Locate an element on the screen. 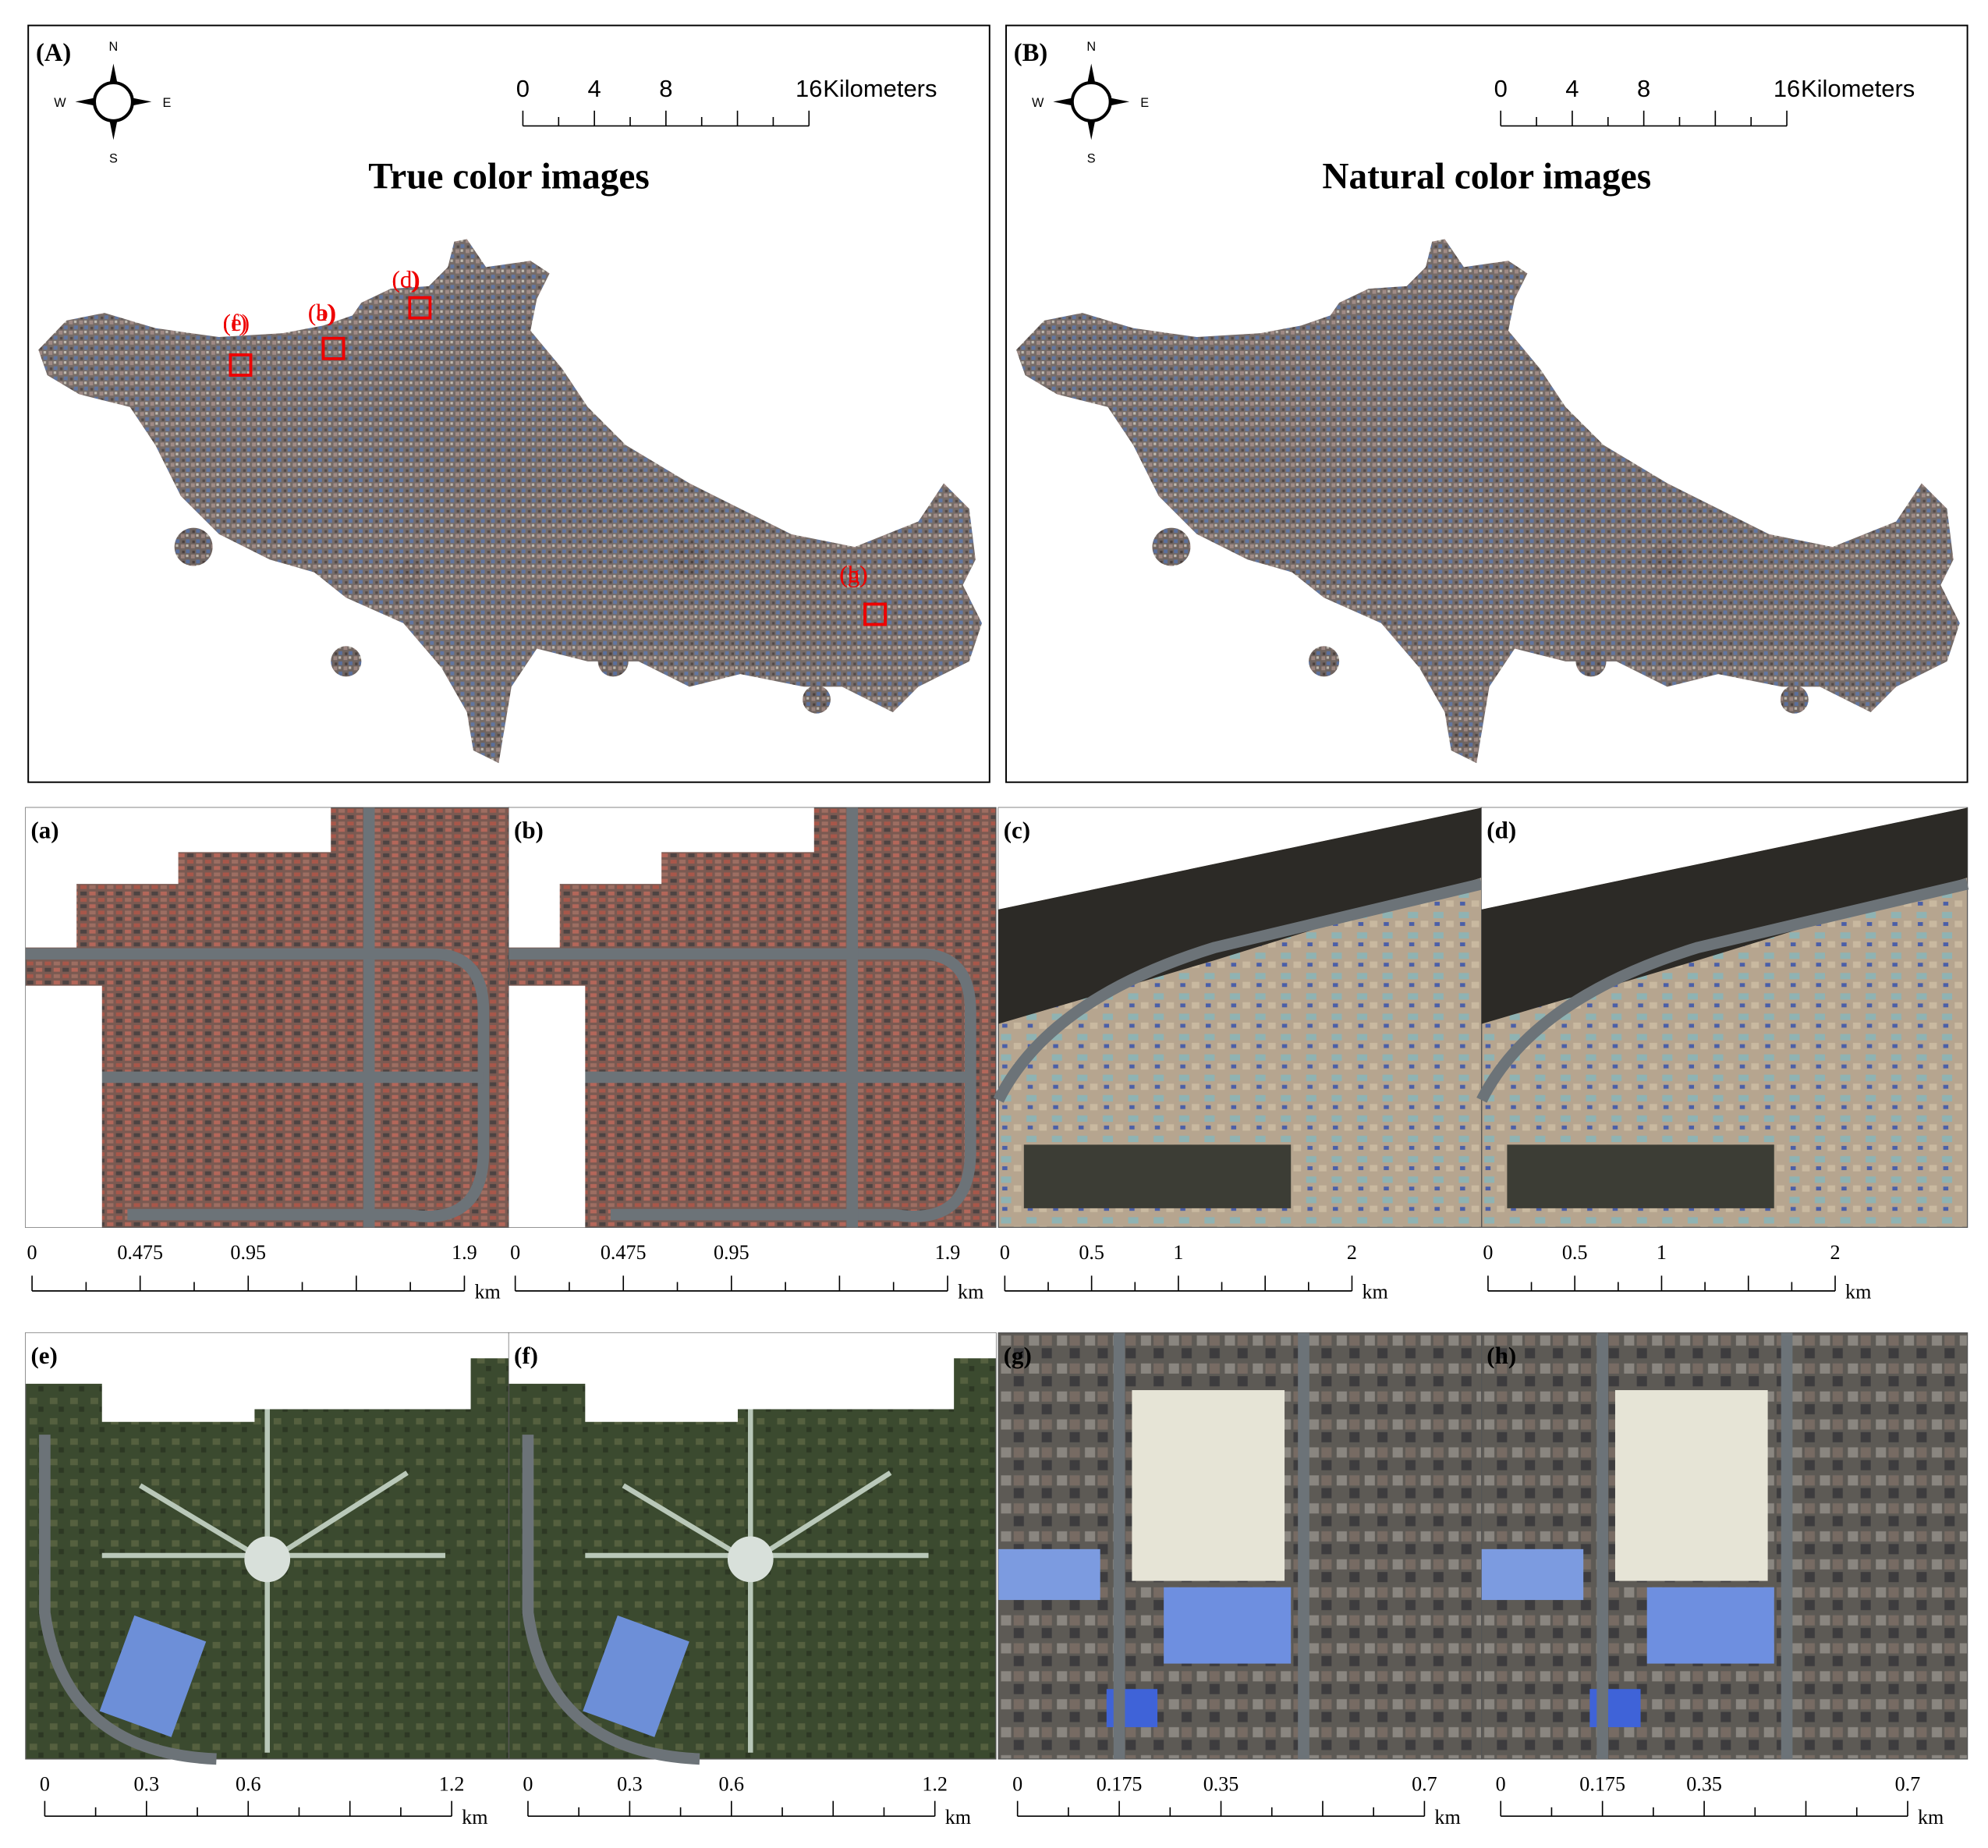 The width and height of the screenshot is (1988, 1848). inset-label: (f) is located at coordinates (235, 322).